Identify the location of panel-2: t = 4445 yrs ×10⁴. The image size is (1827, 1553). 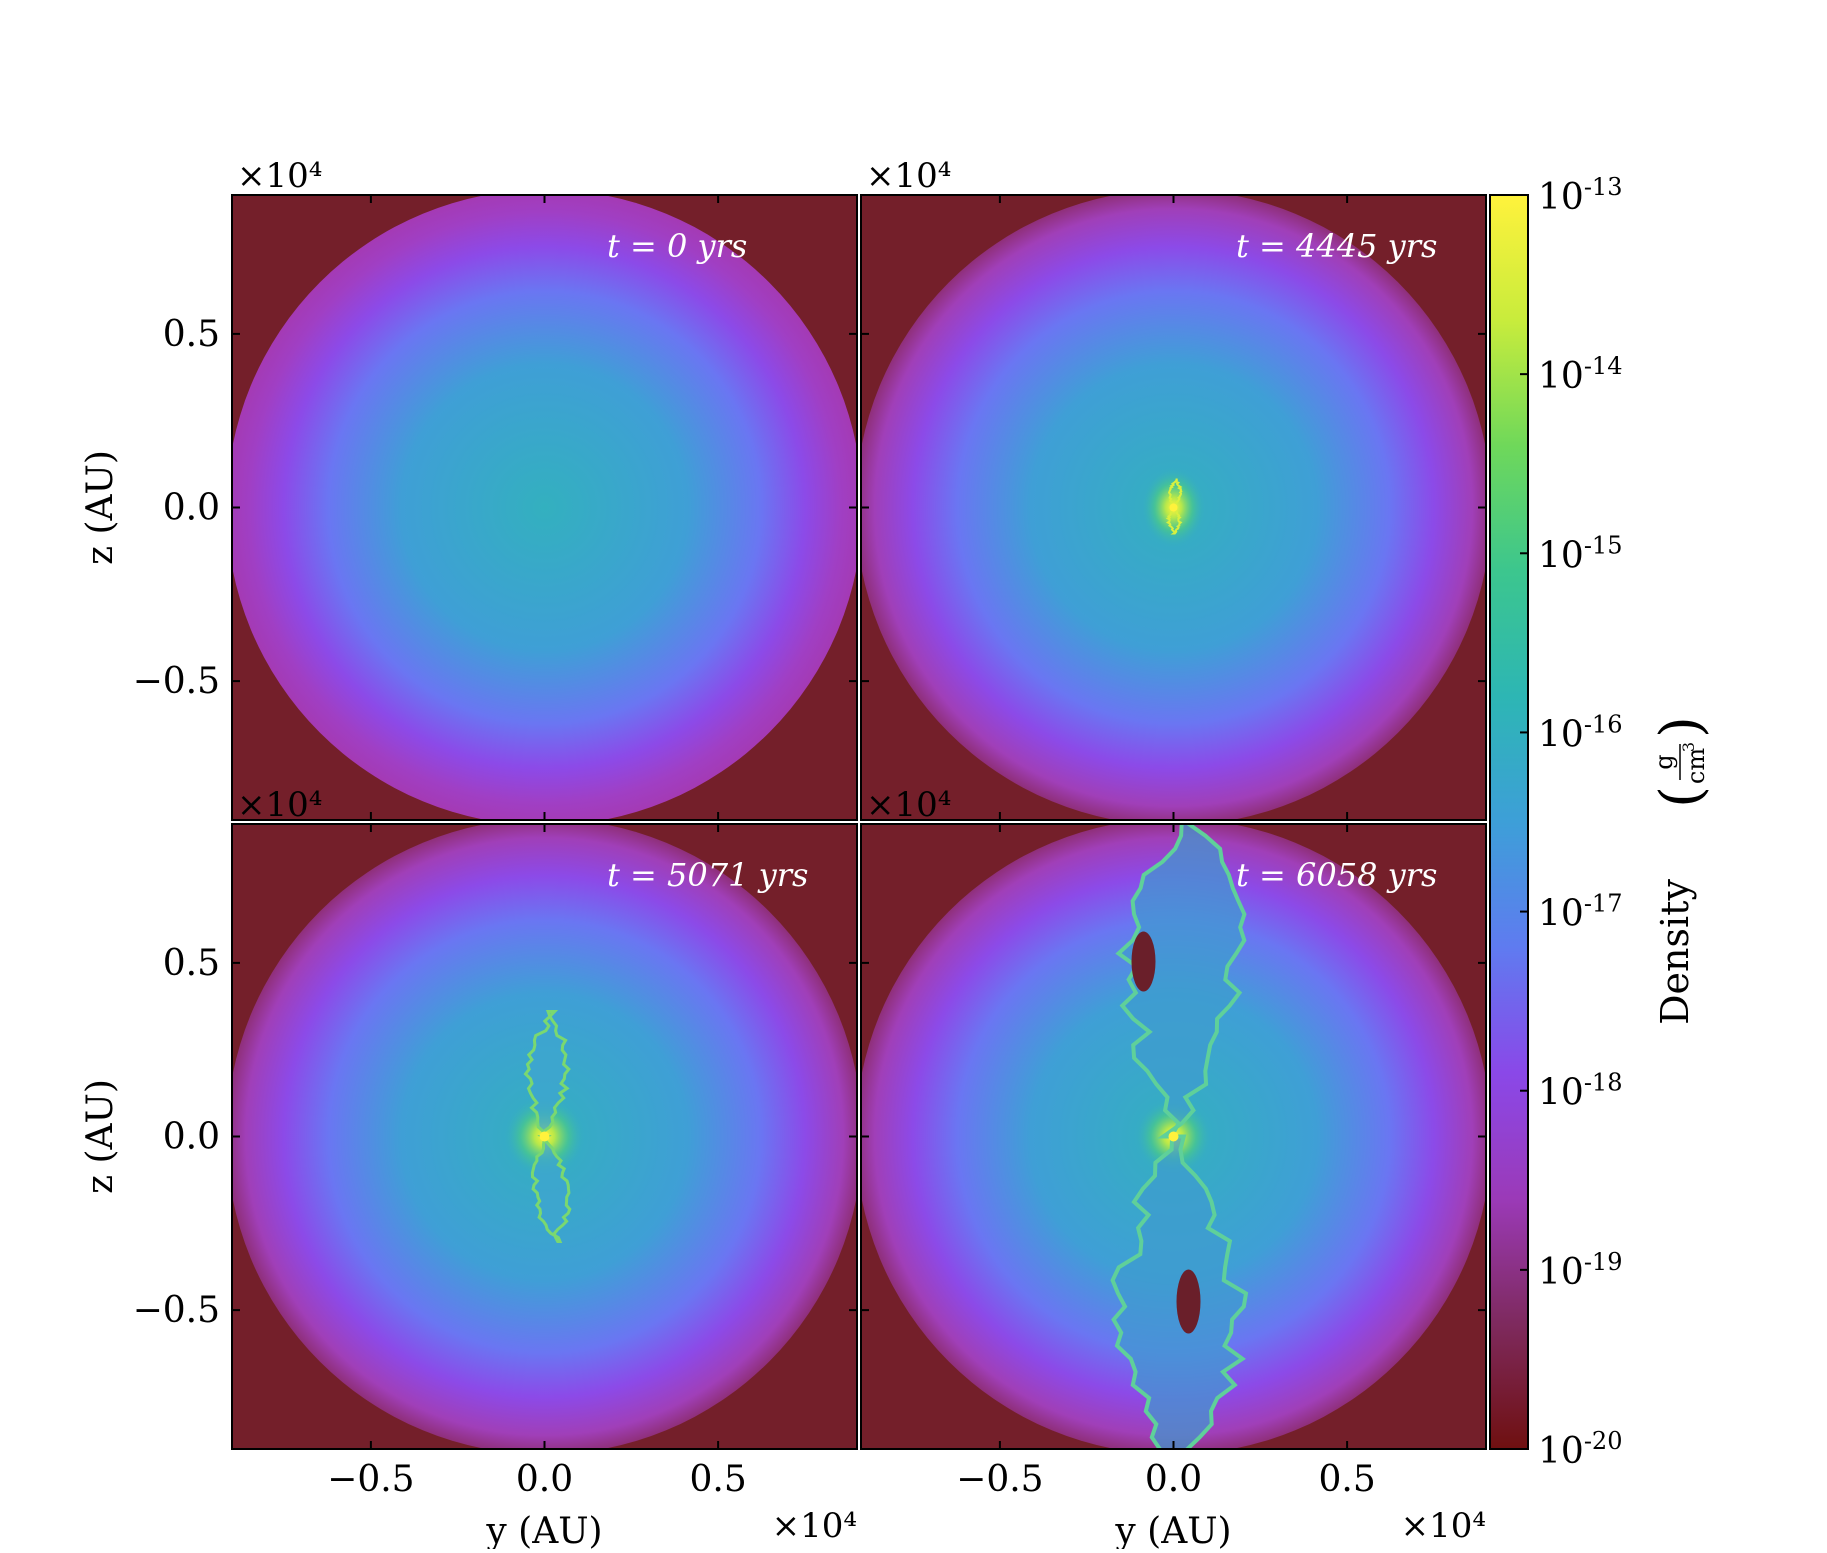
(1173, 488).